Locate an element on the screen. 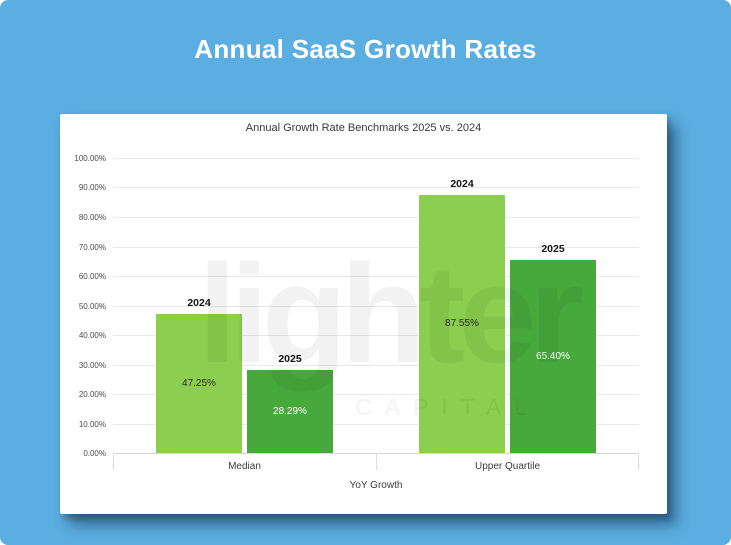 Image resolution: width=731 pixels, height=545 pixels. bar-2025-median is located at coordinates (290, 411).